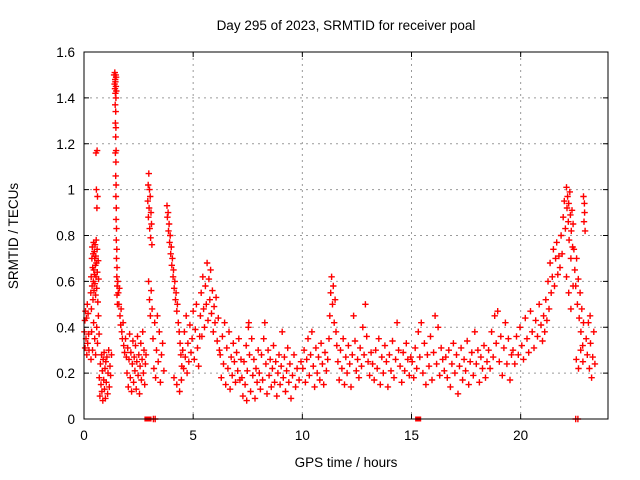 This screenshot has width=640, height=480. I want to click on y-tick-label: 1, so click(71, 190).